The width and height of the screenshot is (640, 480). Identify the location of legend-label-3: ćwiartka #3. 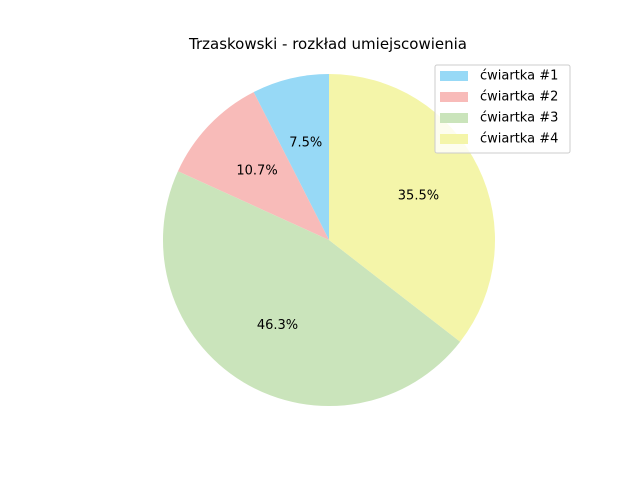
(519, 118).